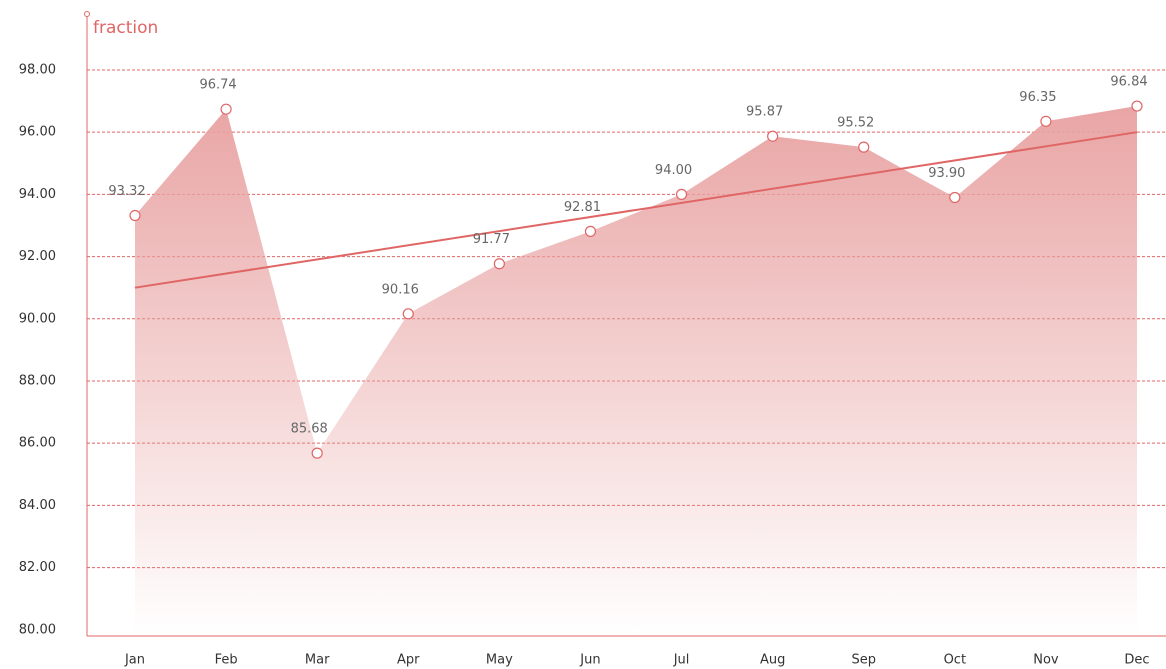 The height and width of the screenshot is (669, 1166). I want to click on data-label: 95.87, so click(764, 112).